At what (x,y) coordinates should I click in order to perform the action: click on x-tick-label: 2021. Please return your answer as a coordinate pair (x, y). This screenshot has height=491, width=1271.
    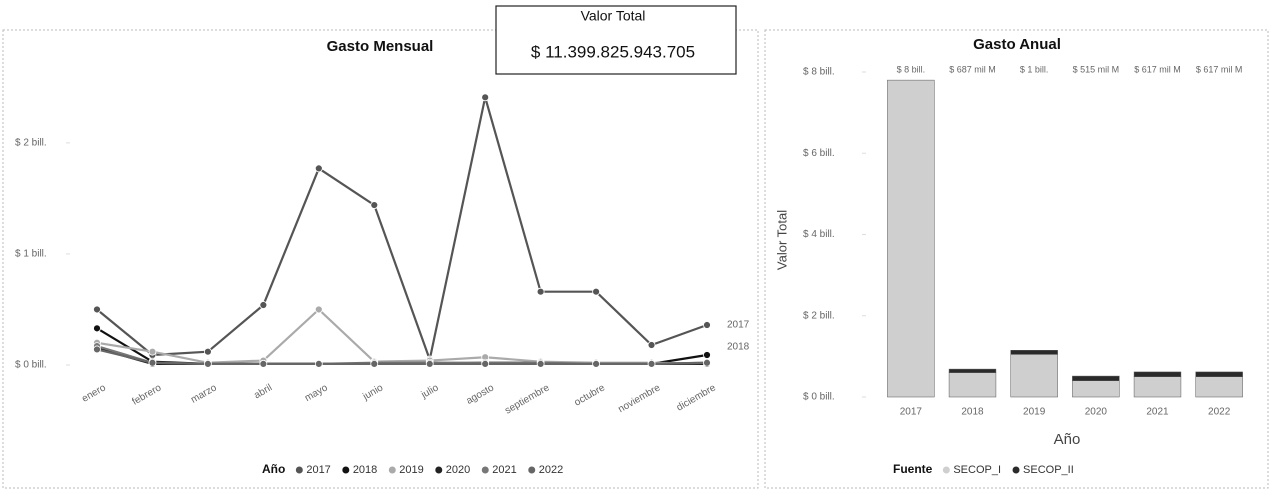
    Looking at the image, I should click on (1157, 412).